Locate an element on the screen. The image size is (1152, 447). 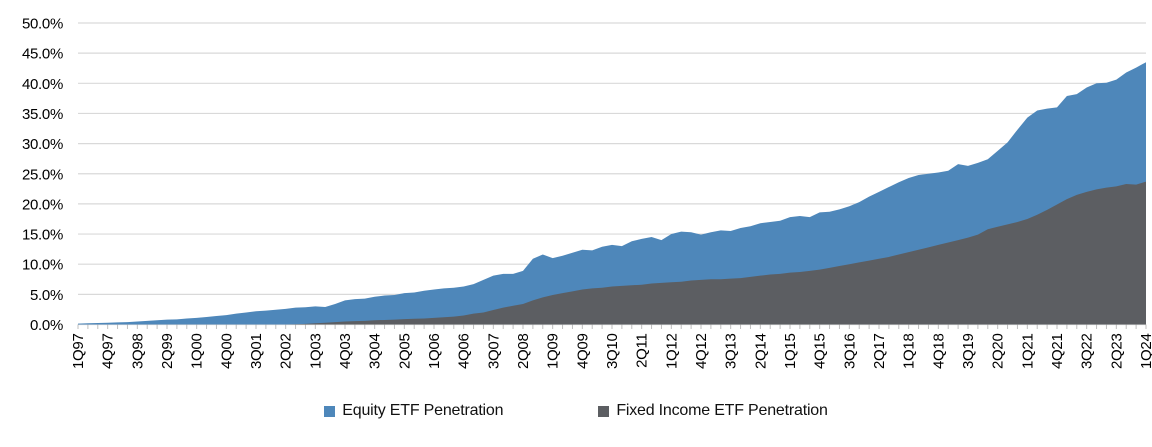
svg-text: 4Q03 is located at coordinates (345, 352).